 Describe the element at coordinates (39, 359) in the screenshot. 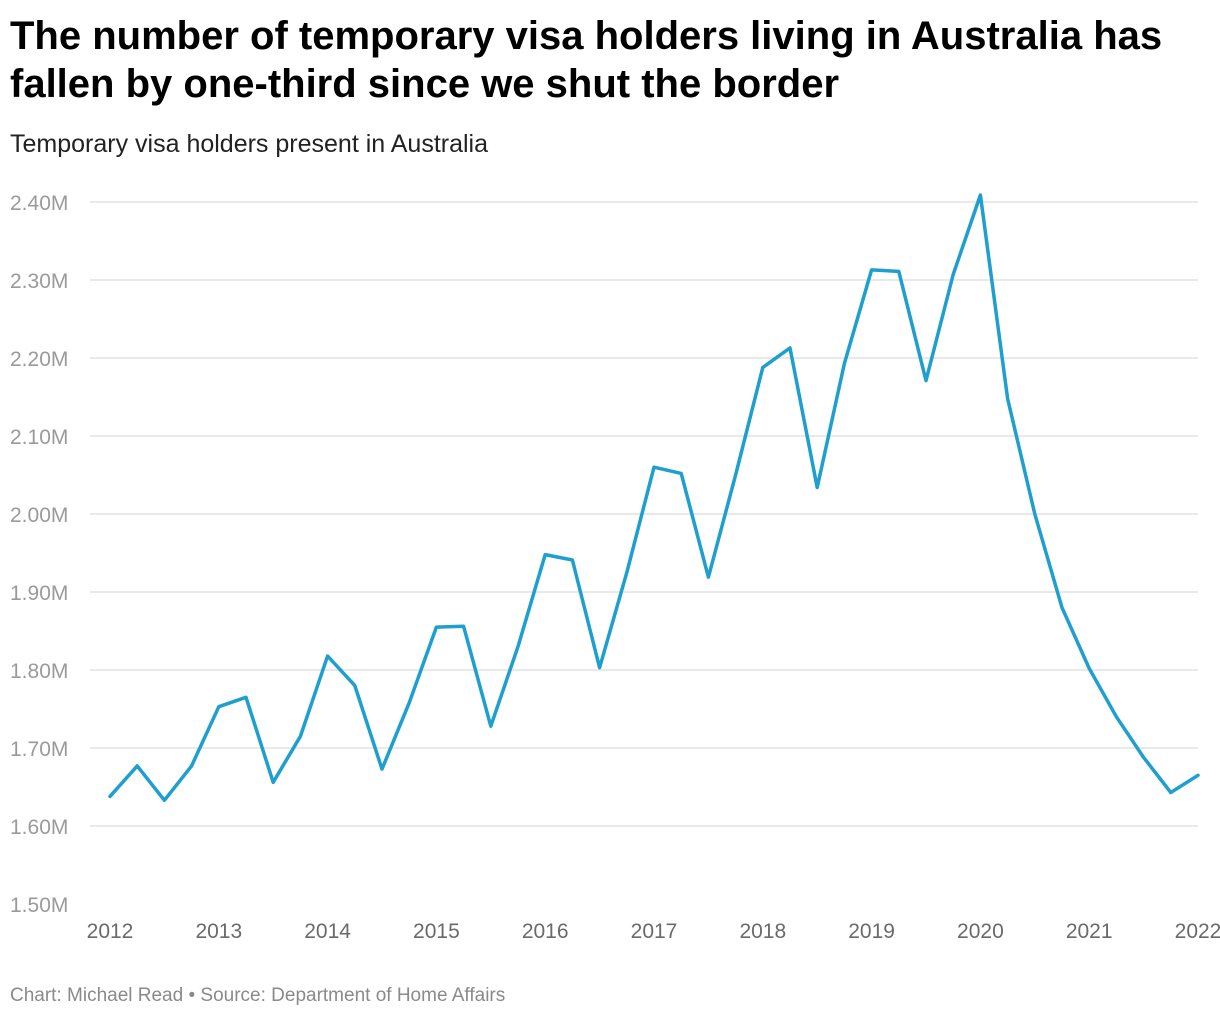

I see `y-tick-label: 2.20M` at that location.